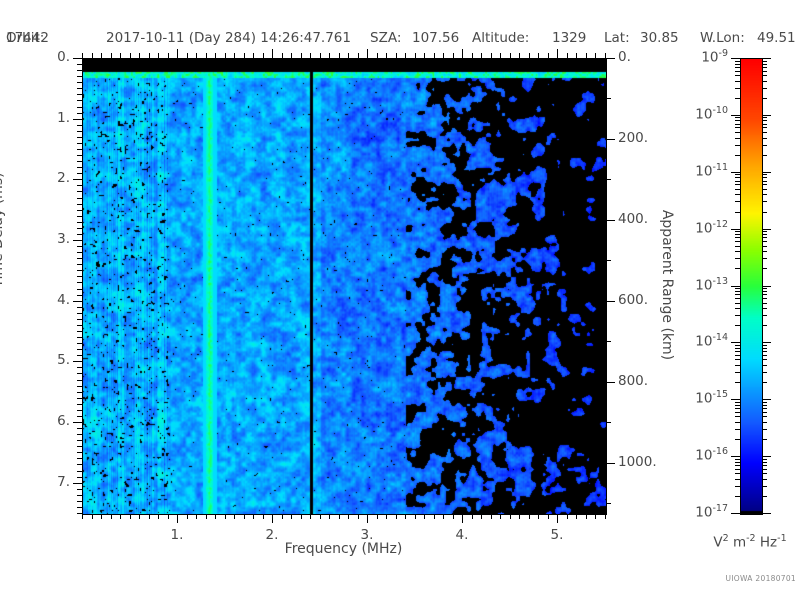 The width and height of the screenshot is (800, 600). Describe the element at coordinates (63, 239) in the screenshot. I see `axis-tick-label: 3.` at that location.